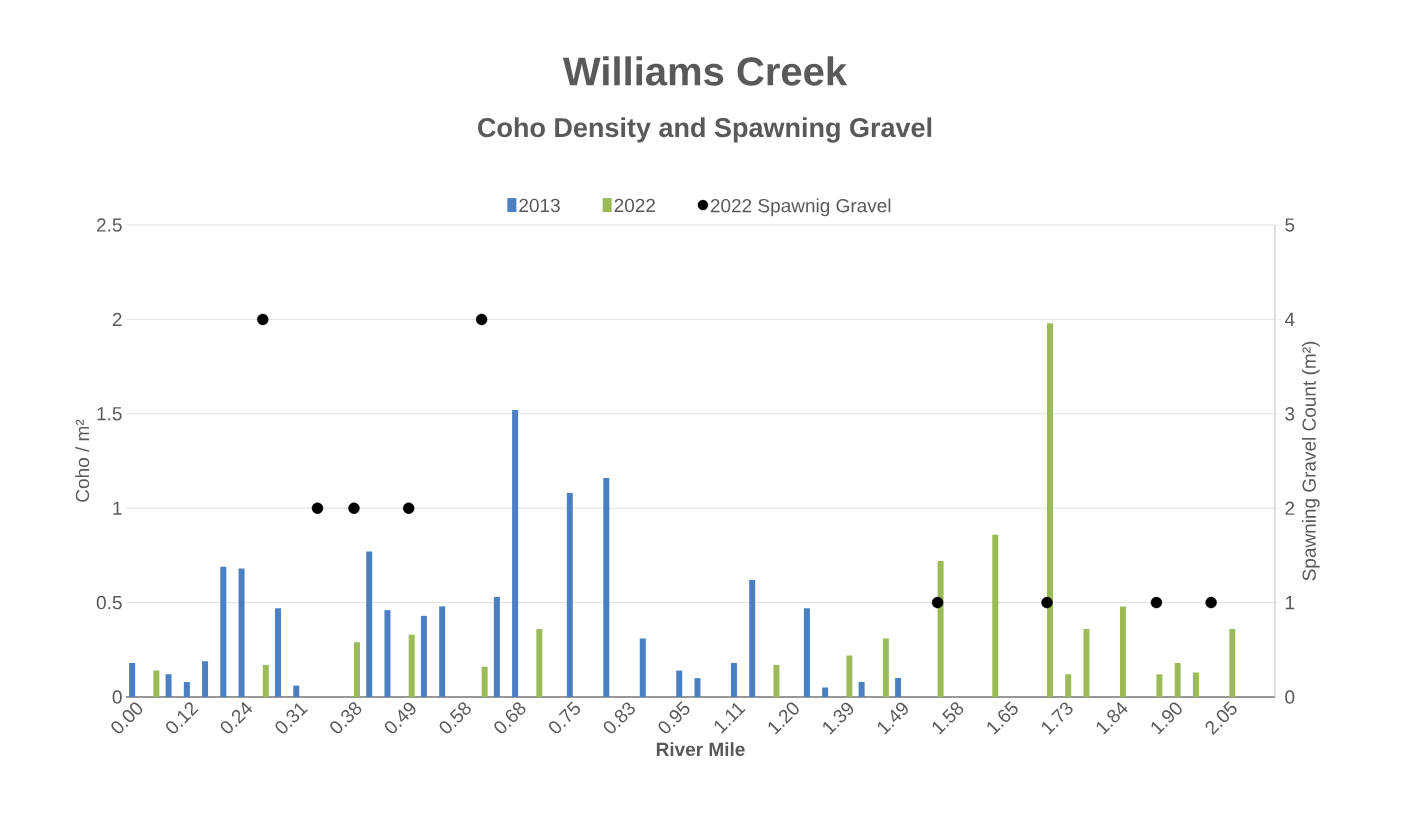 The height and width of the screenshot is (823, 1411). What do you see at coordinates (1290, 603) in the screenshot?
I see `y2-tick-label: 1` at bounding box center [1290, 603].